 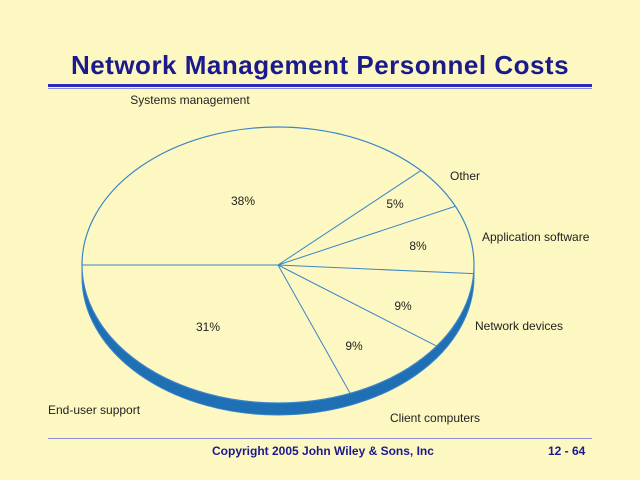 I want to click on page-number: 12 - 64, so click(x=567, y=451).